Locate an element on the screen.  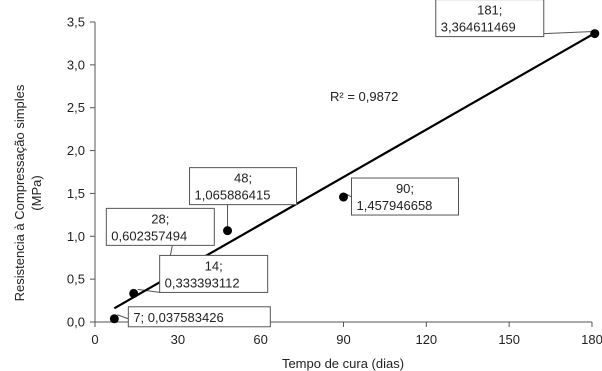
callout-text-line: 3,364611469 is located at coordinates (478, 27).